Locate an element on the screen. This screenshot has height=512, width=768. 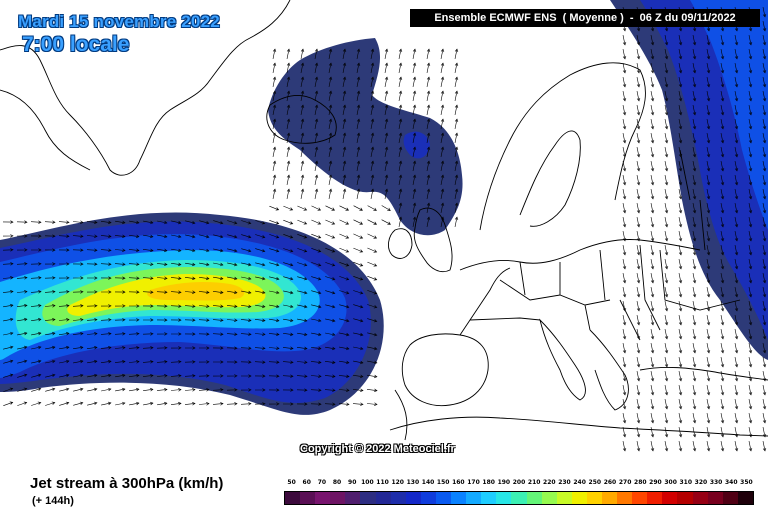
scale-label: 180 is located at coordinates (488, 482).